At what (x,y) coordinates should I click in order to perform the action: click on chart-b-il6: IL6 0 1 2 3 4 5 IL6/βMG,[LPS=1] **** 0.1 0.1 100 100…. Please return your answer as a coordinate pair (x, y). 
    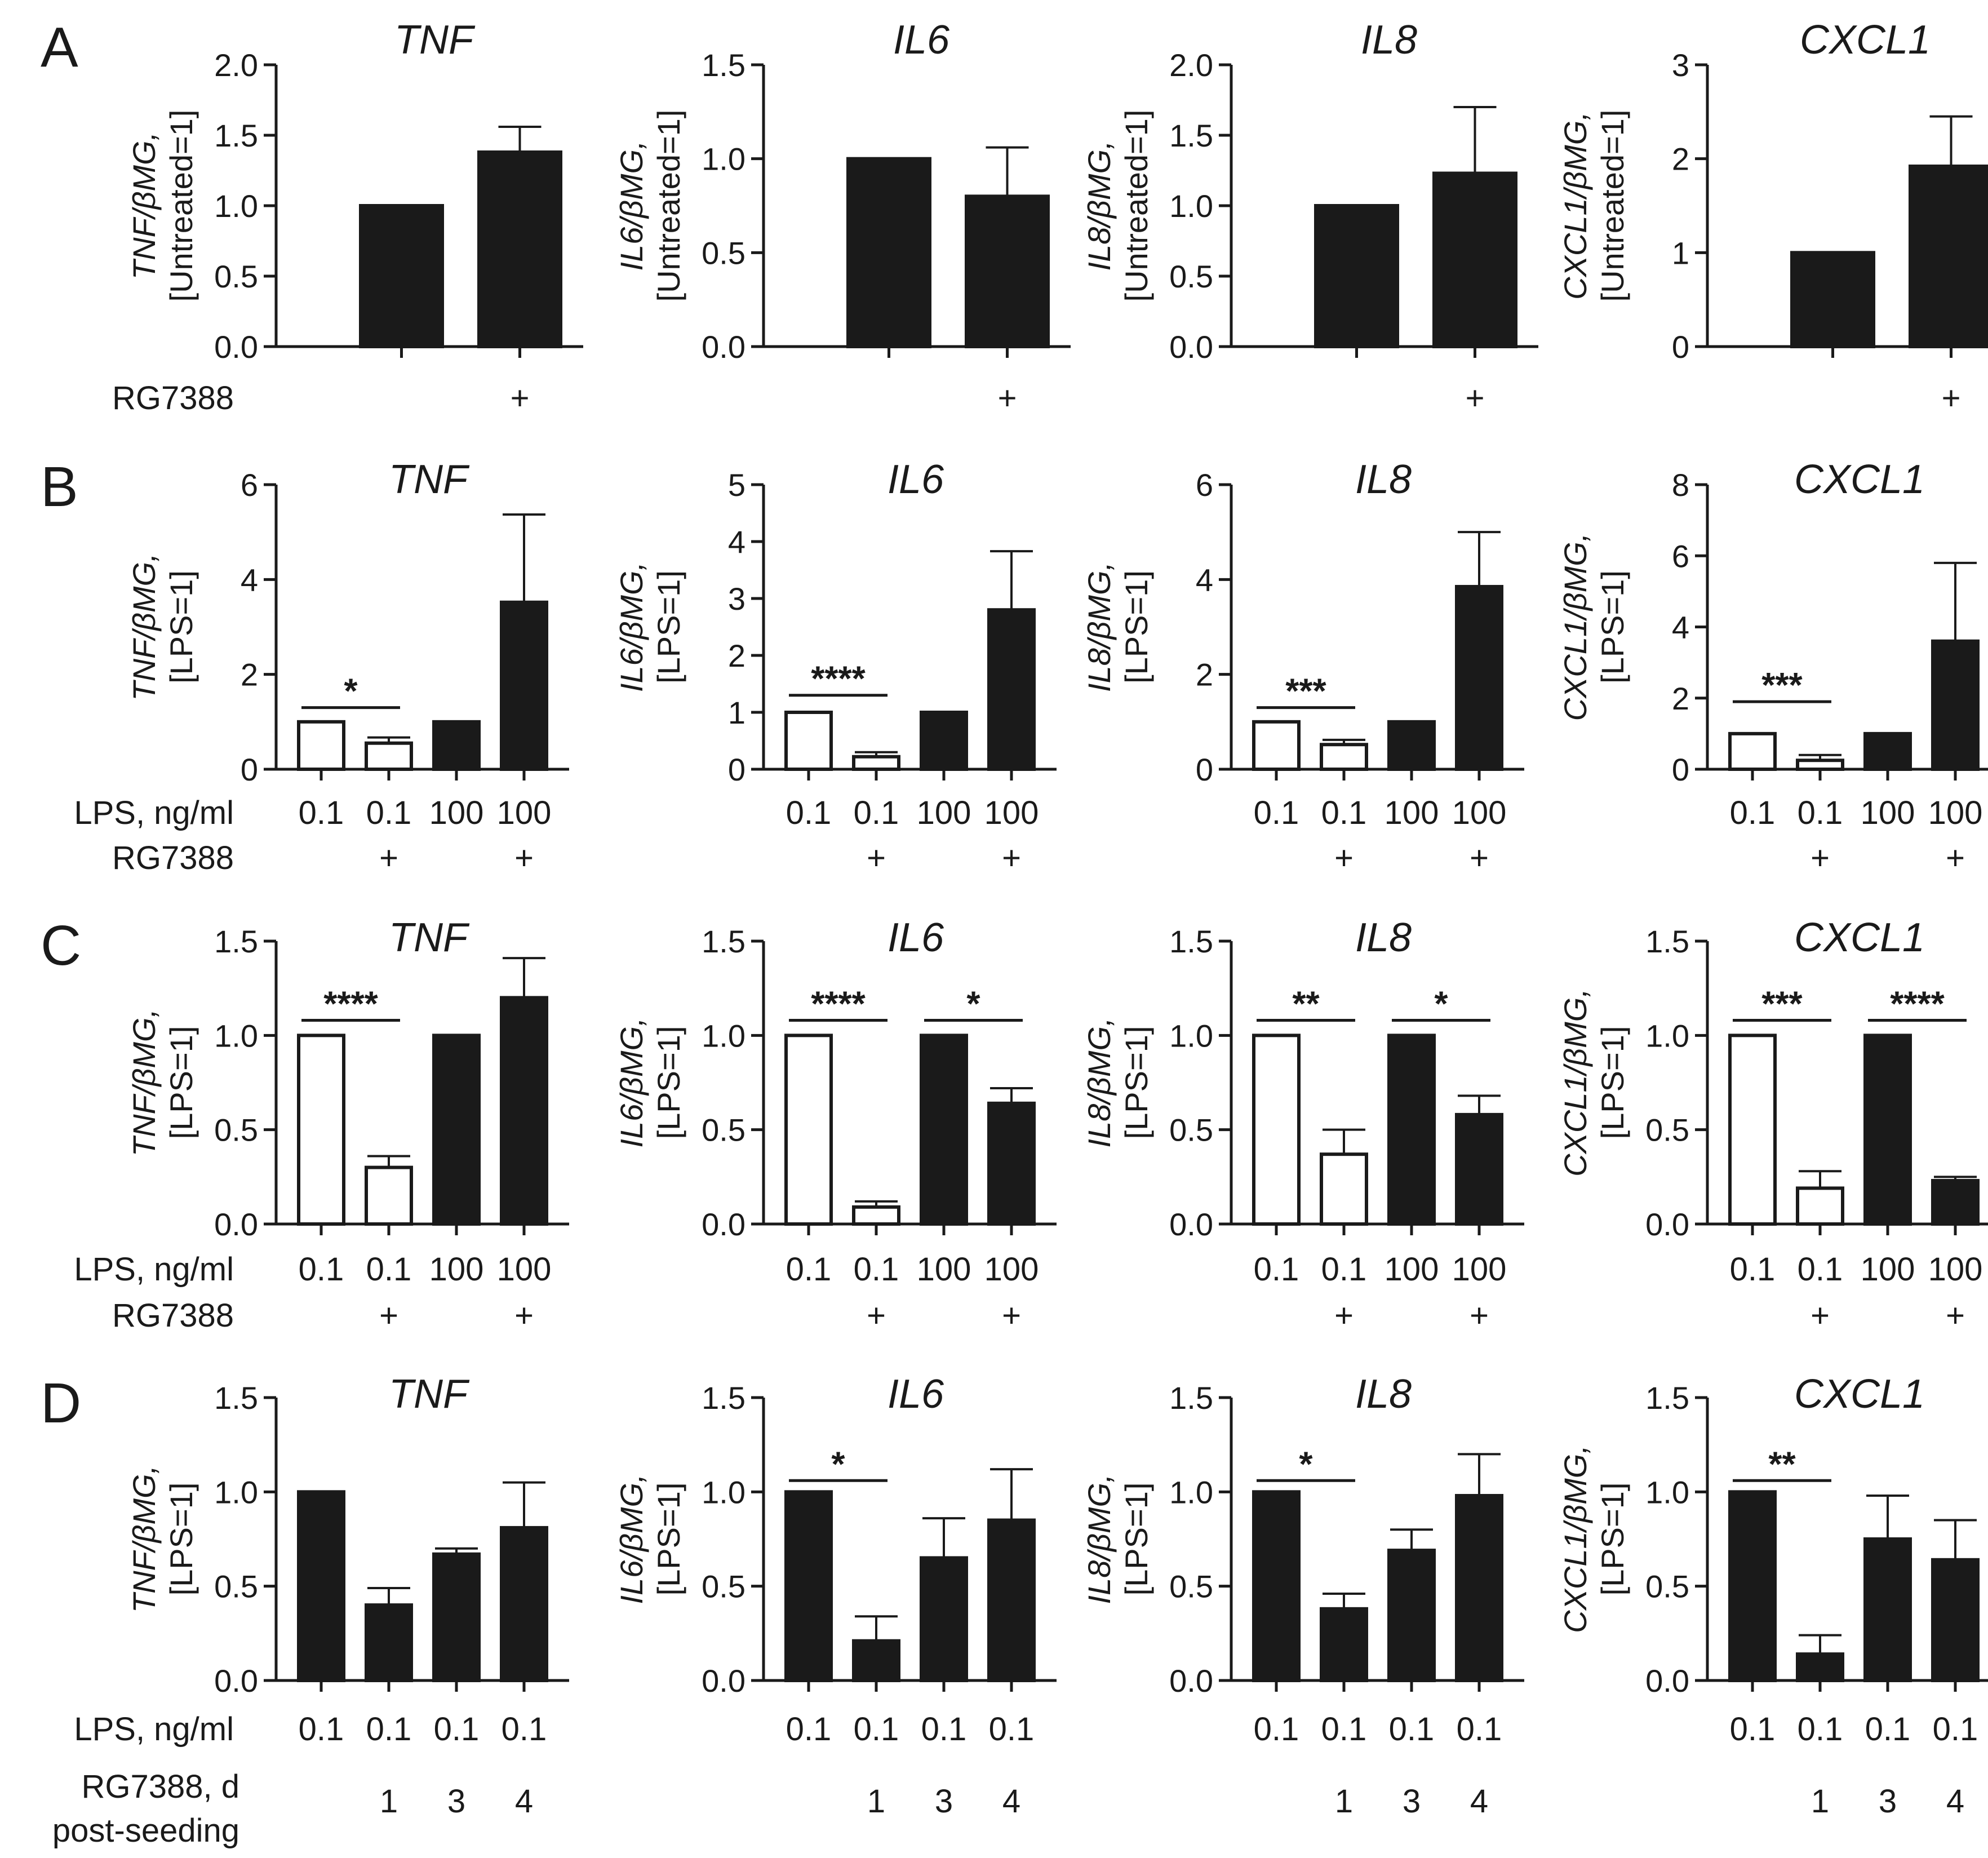
    Looking at the image, I should click on (835, 667).